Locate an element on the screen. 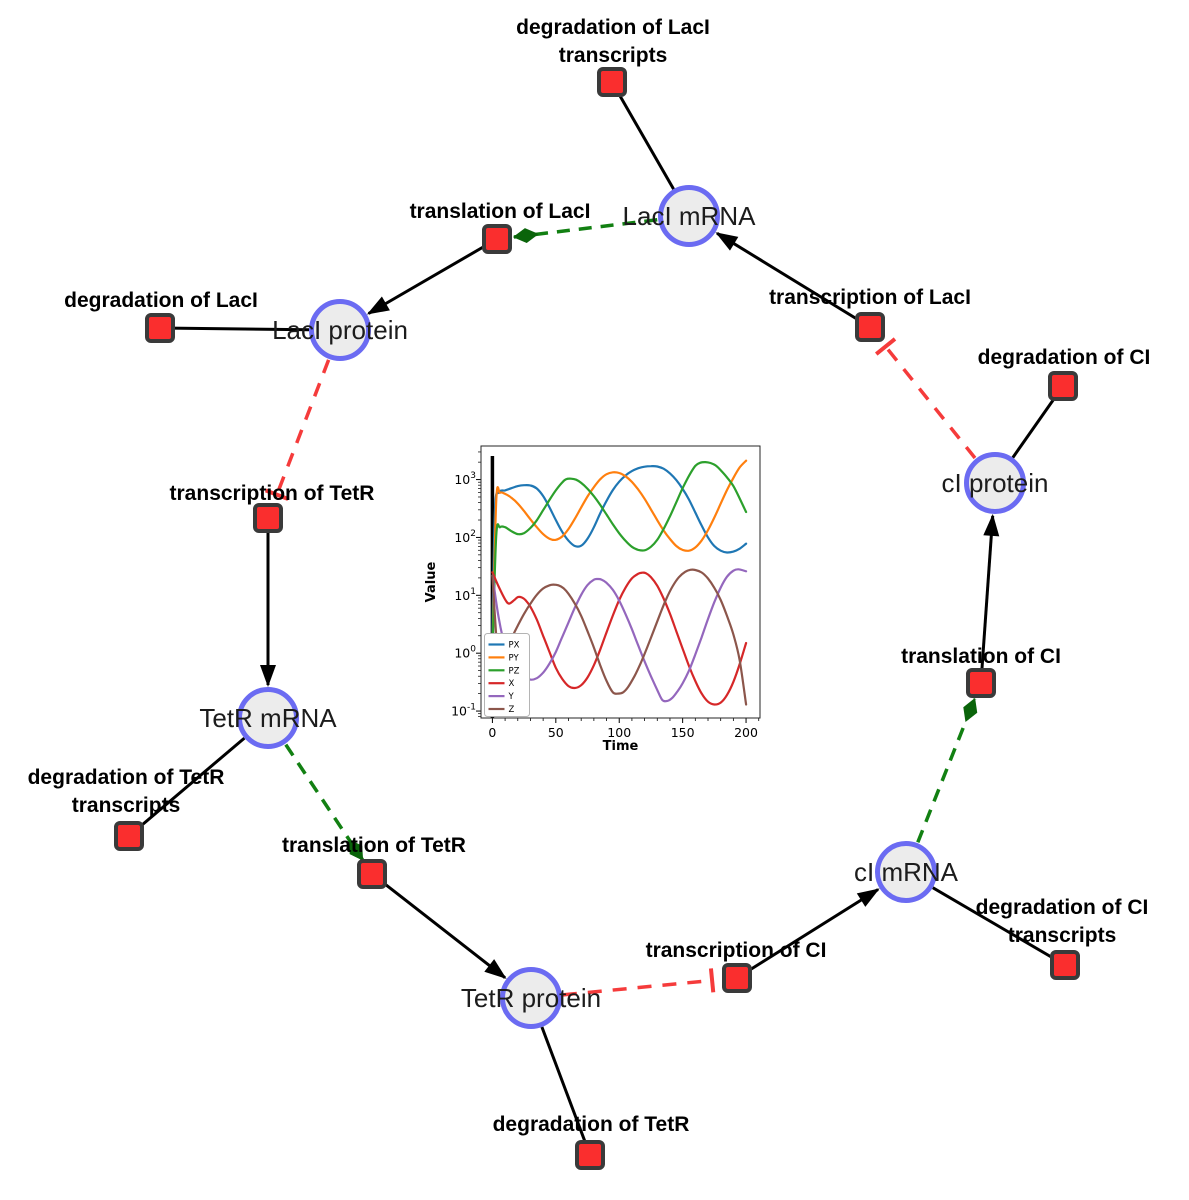 This screenshot has height=1200, width=1189. series-Y is located at coordinates (619, 635).